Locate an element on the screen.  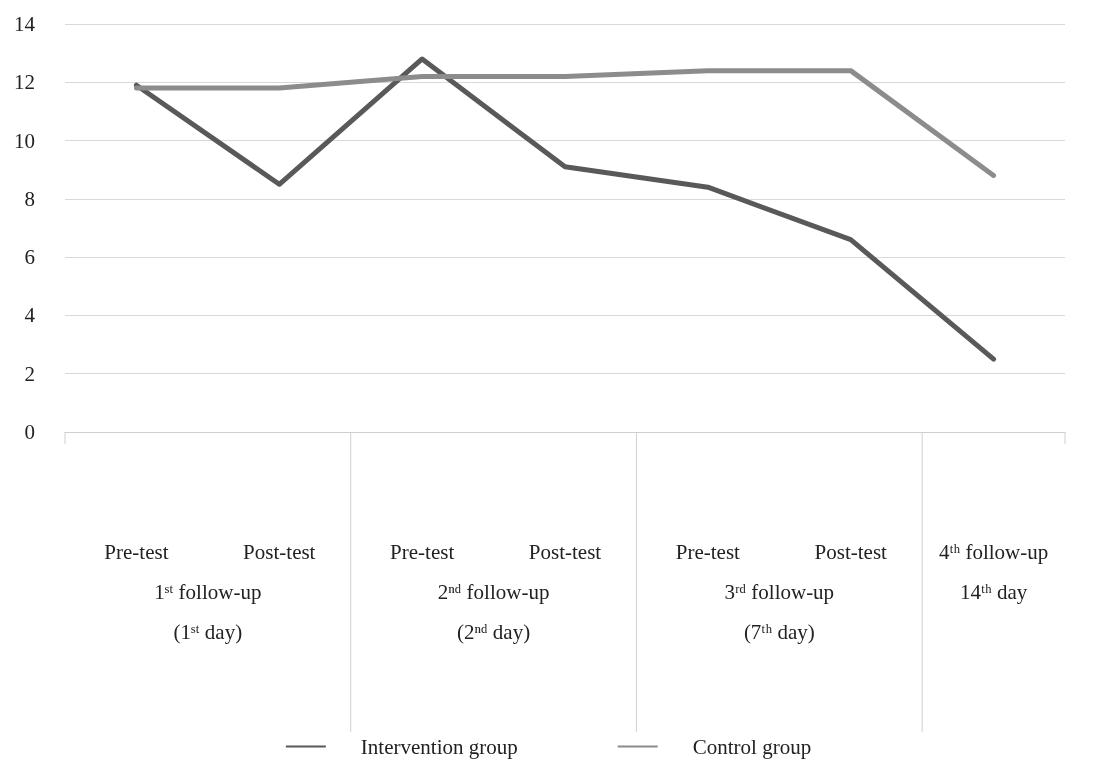
y-tick-label: 6 is located at coordinates (29, 257).